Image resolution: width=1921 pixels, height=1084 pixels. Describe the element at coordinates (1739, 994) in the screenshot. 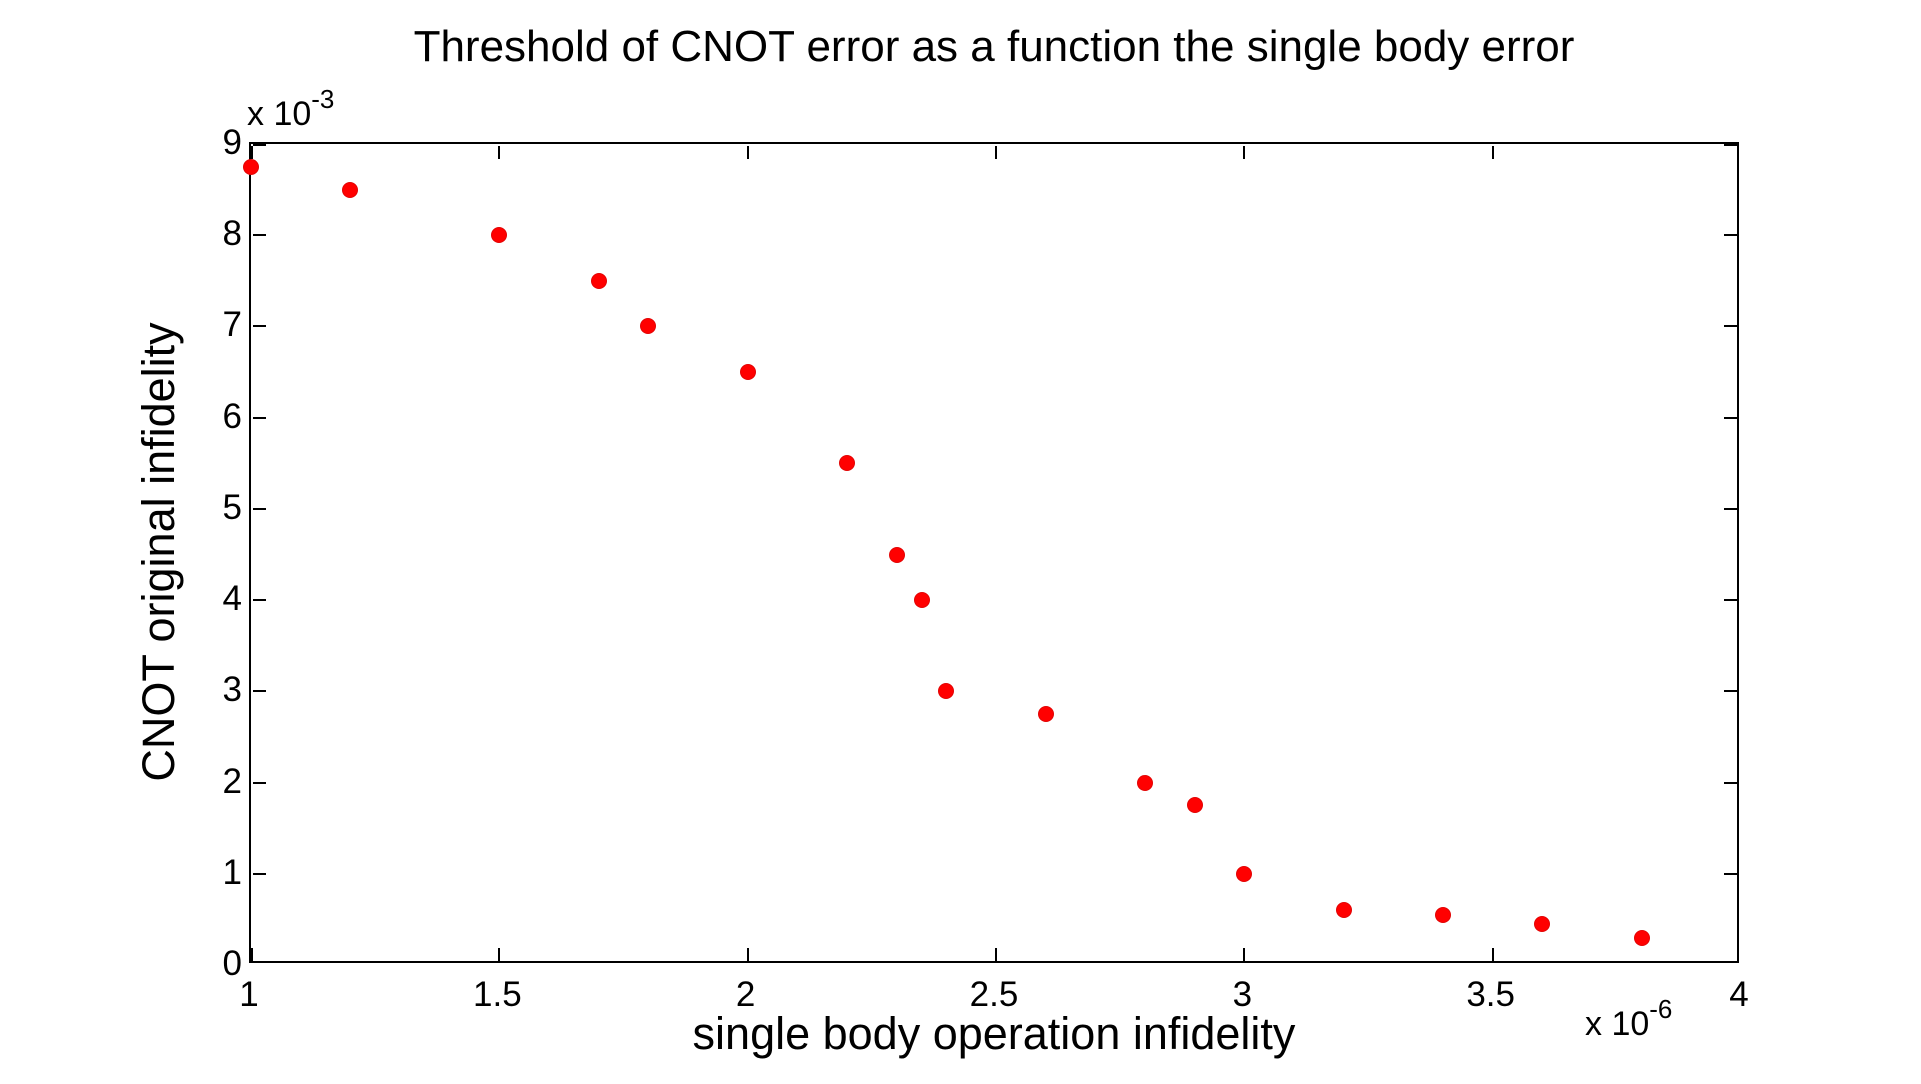

I see `x-tick-label: 4` at that location.